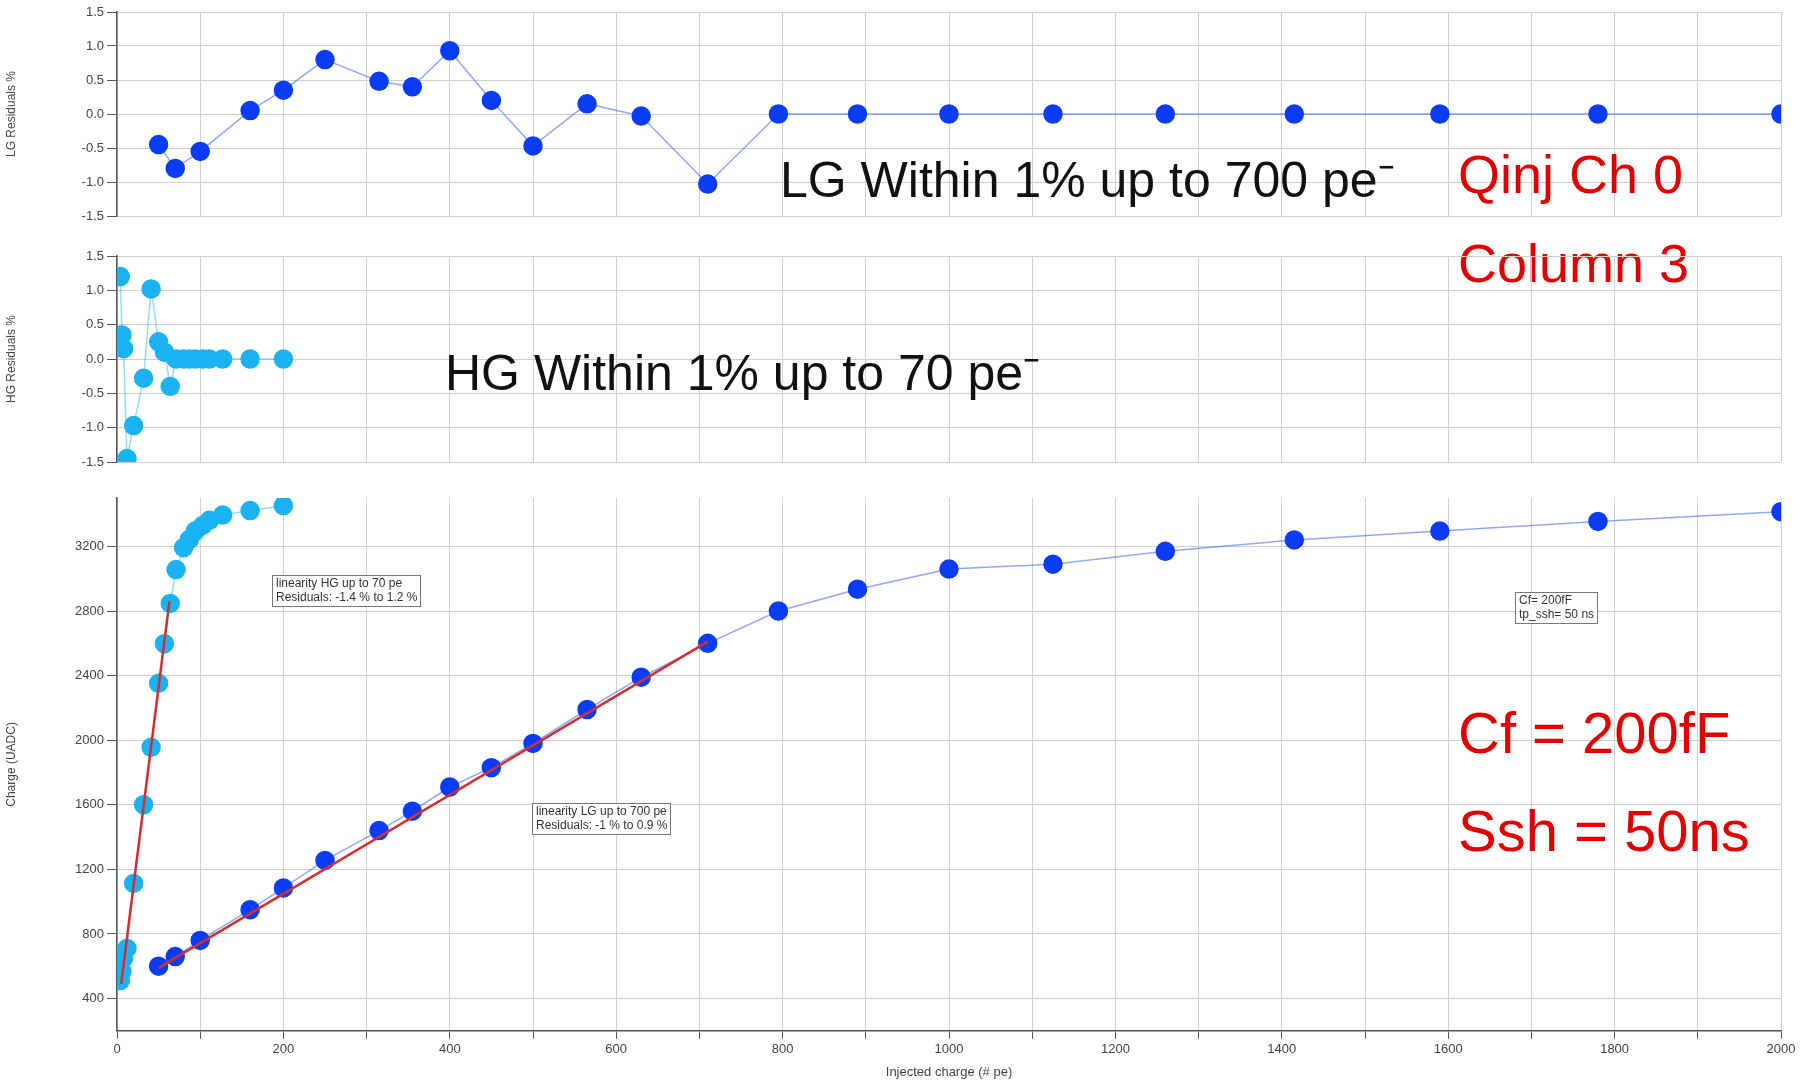 The height and width of the screenshot is (1090, 1816). Describe the element at coordinates (89, 610) in the screenshot. I see `y-tick-label: 2800` at that location.